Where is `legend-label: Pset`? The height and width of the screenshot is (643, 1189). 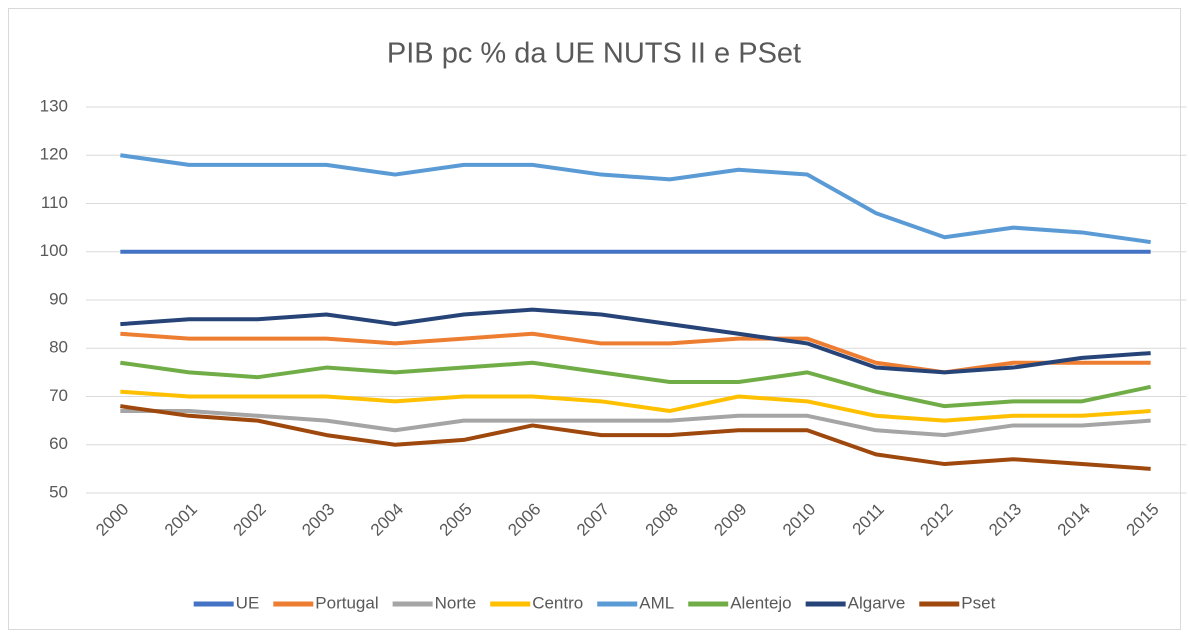
legend-label: Pset is located at coordinates (978, 602).